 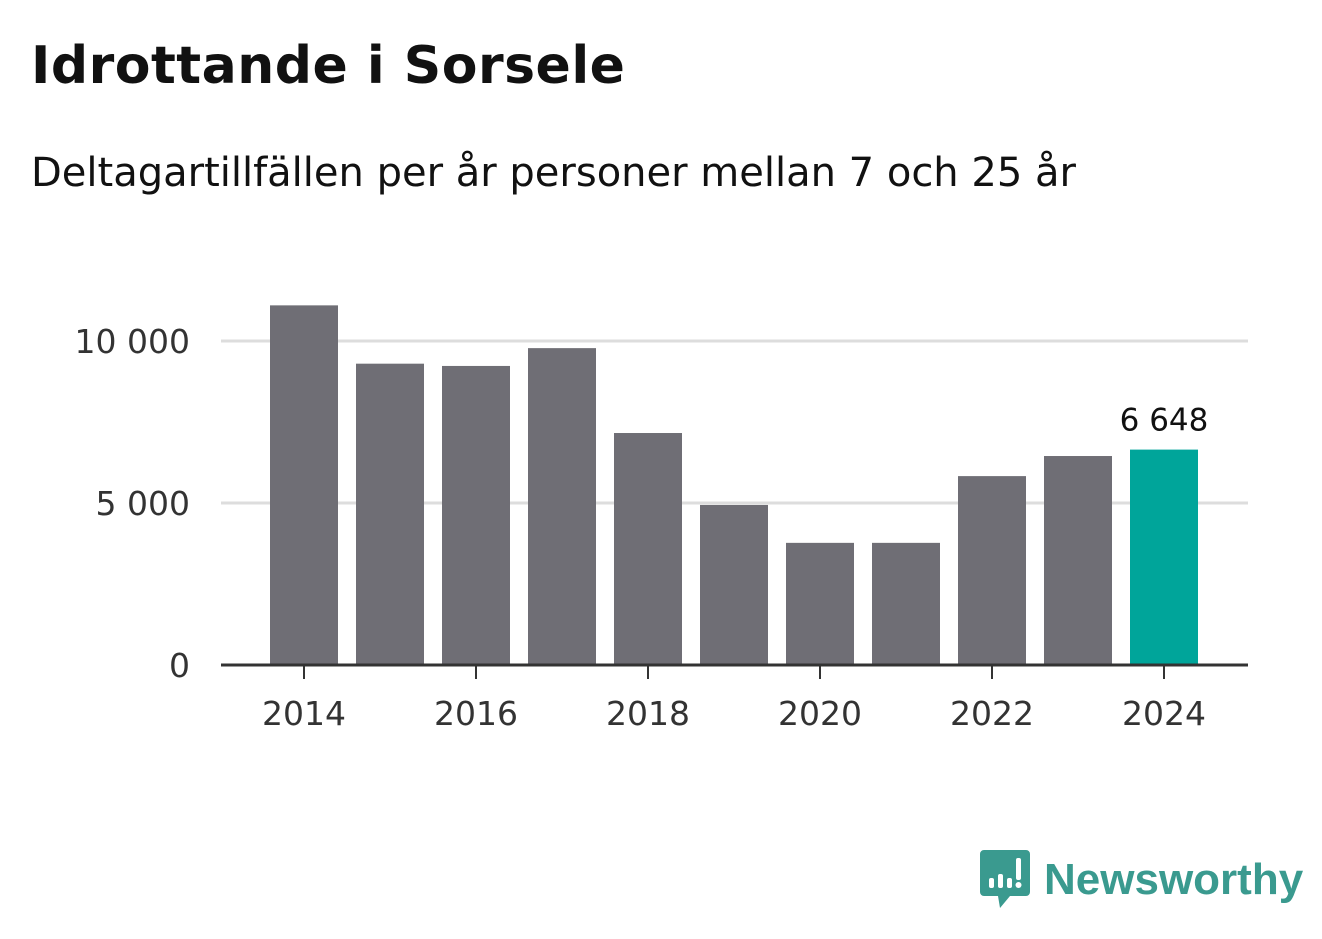 I want to click on bar-2014, so click(x=304, y=485).